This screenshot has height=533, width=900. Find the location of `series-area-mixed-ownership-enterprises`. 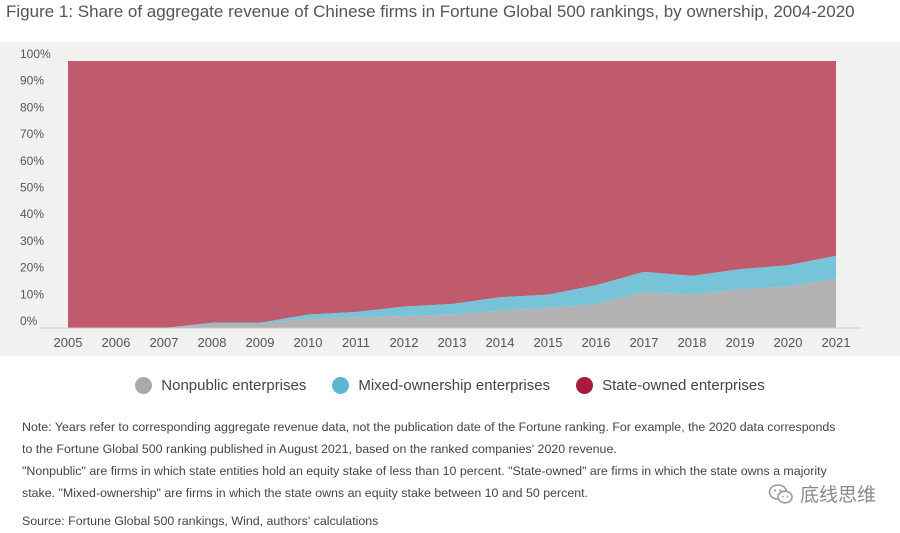

series-area-mixed-ownership-enterprises is located at coordinates (452, 291).